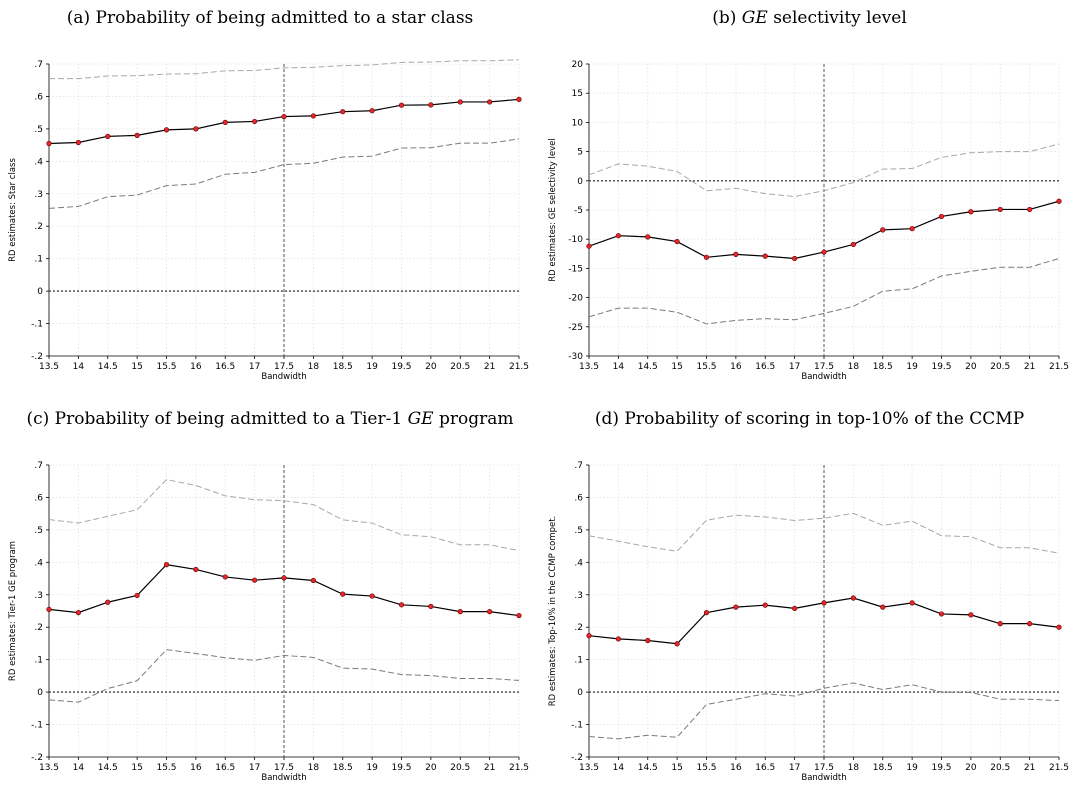 The height and width of the screenshot is (803, 1079). What do you see at coordinates (136, 367) in the screenshot?
I see `x-tick-label: 15` at bounding box center [136, 367].